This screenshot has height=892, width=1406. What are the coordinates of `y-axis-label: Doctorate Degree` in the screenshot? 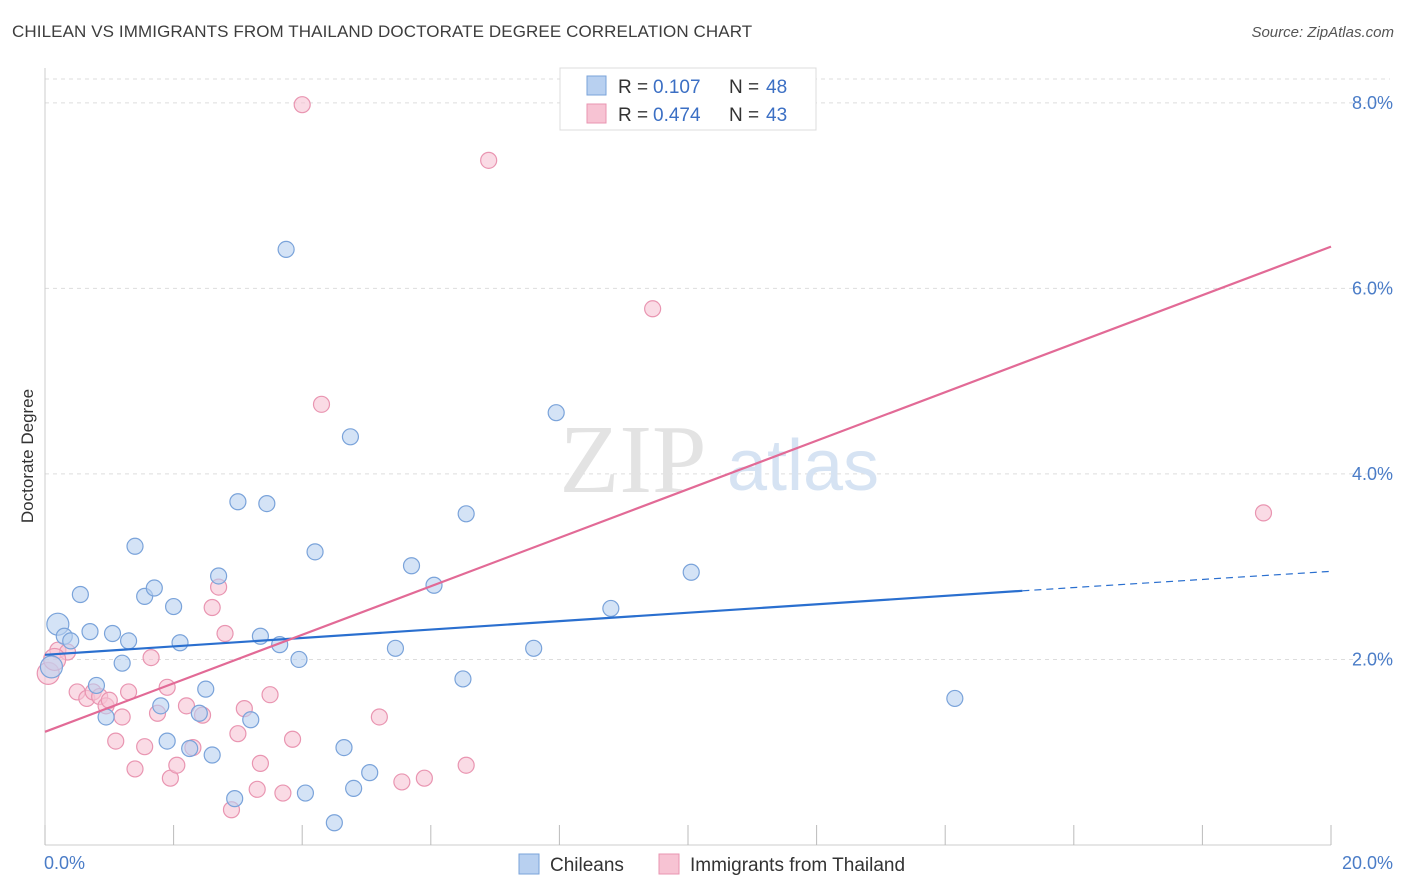 It's located at (27, 456).